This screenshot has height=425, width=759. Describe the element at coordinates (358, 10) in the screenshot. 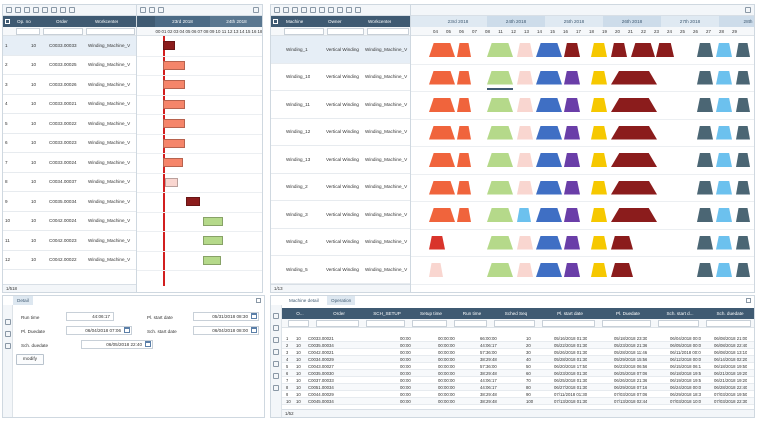

I see `doc-icon` at that location.